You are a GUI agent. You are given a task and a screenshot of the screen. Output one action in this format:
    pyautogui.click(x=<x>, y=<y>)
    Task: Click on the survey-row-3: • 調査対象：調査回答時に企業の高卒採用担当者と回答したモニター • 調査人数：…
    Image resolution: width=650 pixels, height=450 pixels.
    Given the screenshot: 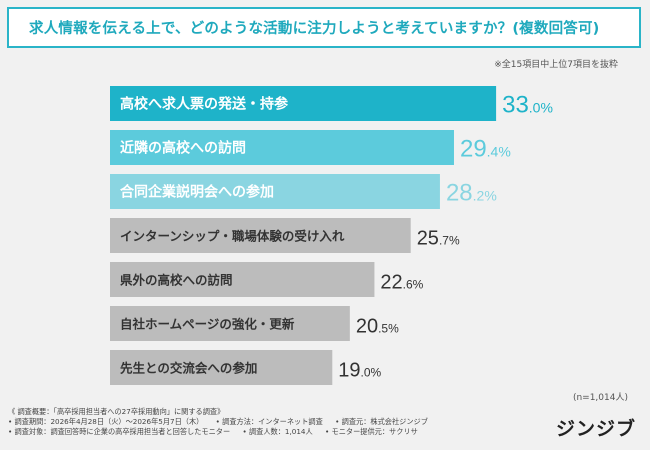 What is the action you would take?
    pyautogui.click(x=288, y=432)
    